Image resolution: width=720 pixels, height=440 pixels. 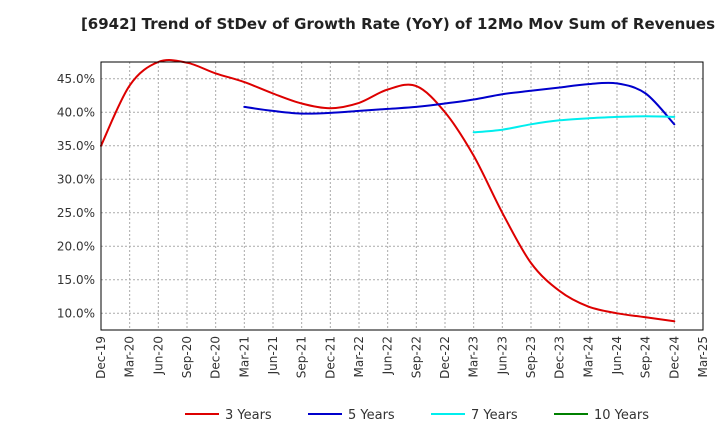 What do you see at coordinates (187, 357) in the screenshot?
I see `x-tick-label: Sep-20` at bounding box center [187, 357].